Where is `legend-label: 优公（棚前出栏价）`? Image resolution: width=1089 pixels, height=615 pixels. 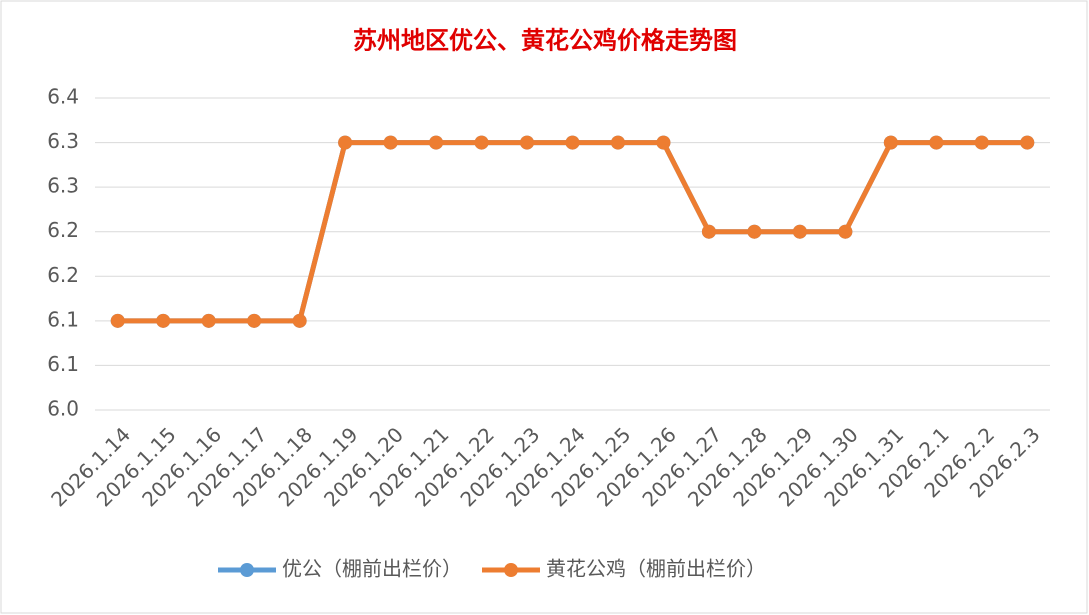
legend-label: 优公（棚前出栏价） is located at coordinates (372, 569).